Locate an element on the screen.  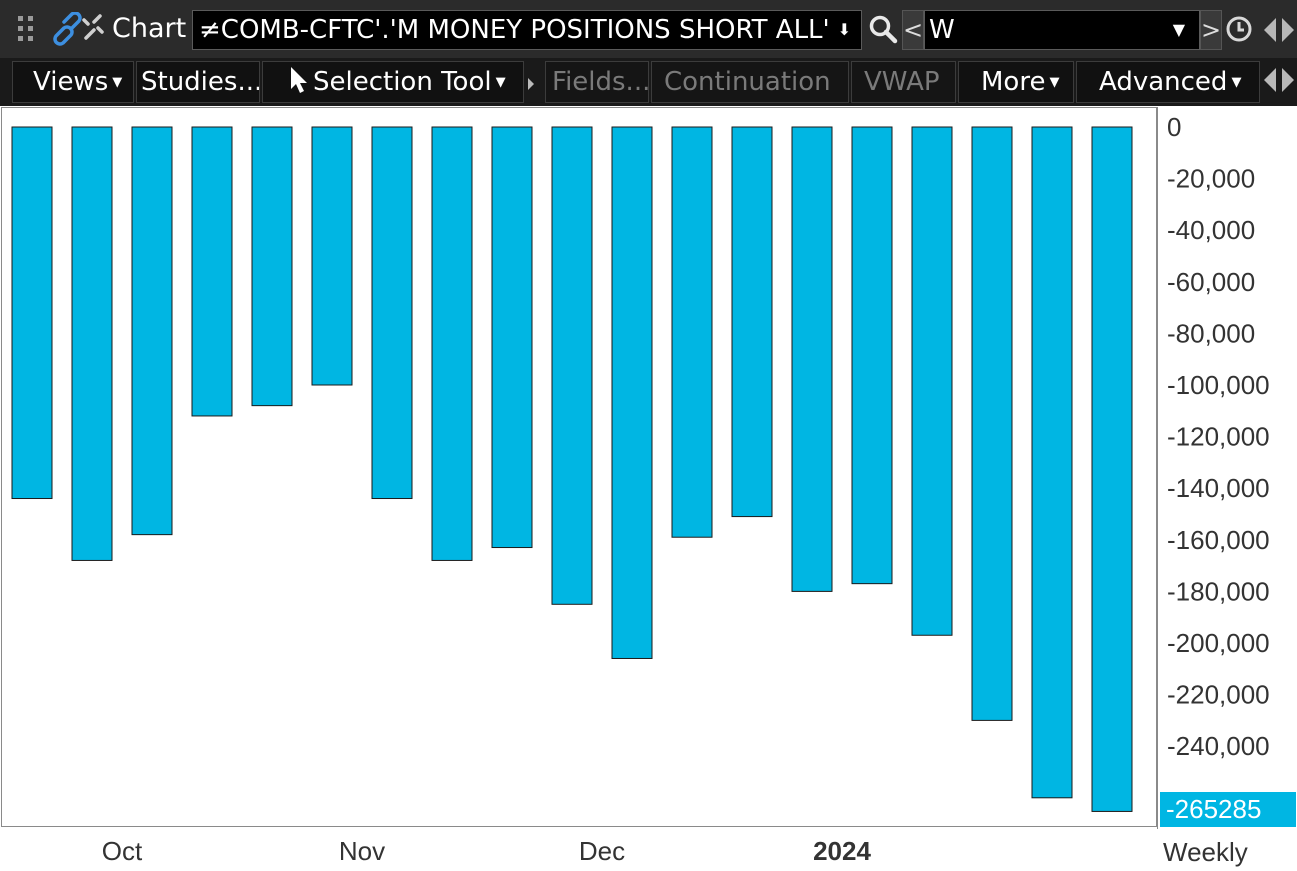
vwap-button: VWAP is located at coordinates (903, 82).